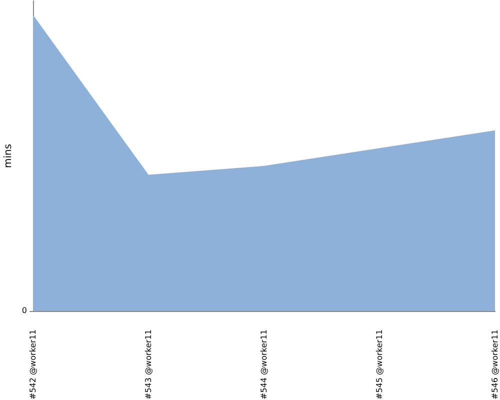  Describe the element at coordinates (264, 365) in the screenshot. I see `x-tick-label: #544 @worker11` at that location.